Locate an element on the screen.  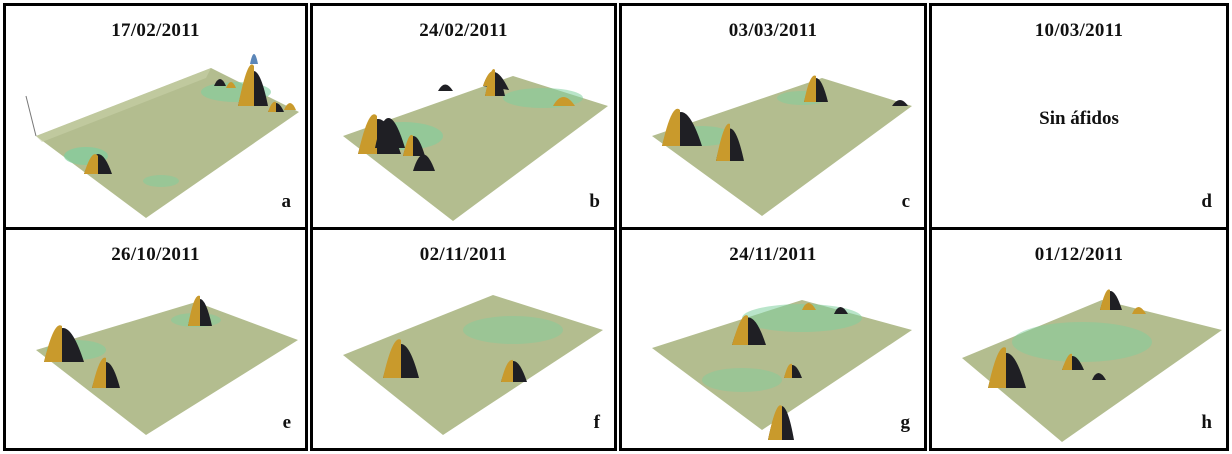
panel-date: 24/11/2011 is located at coordinates (773, 254).